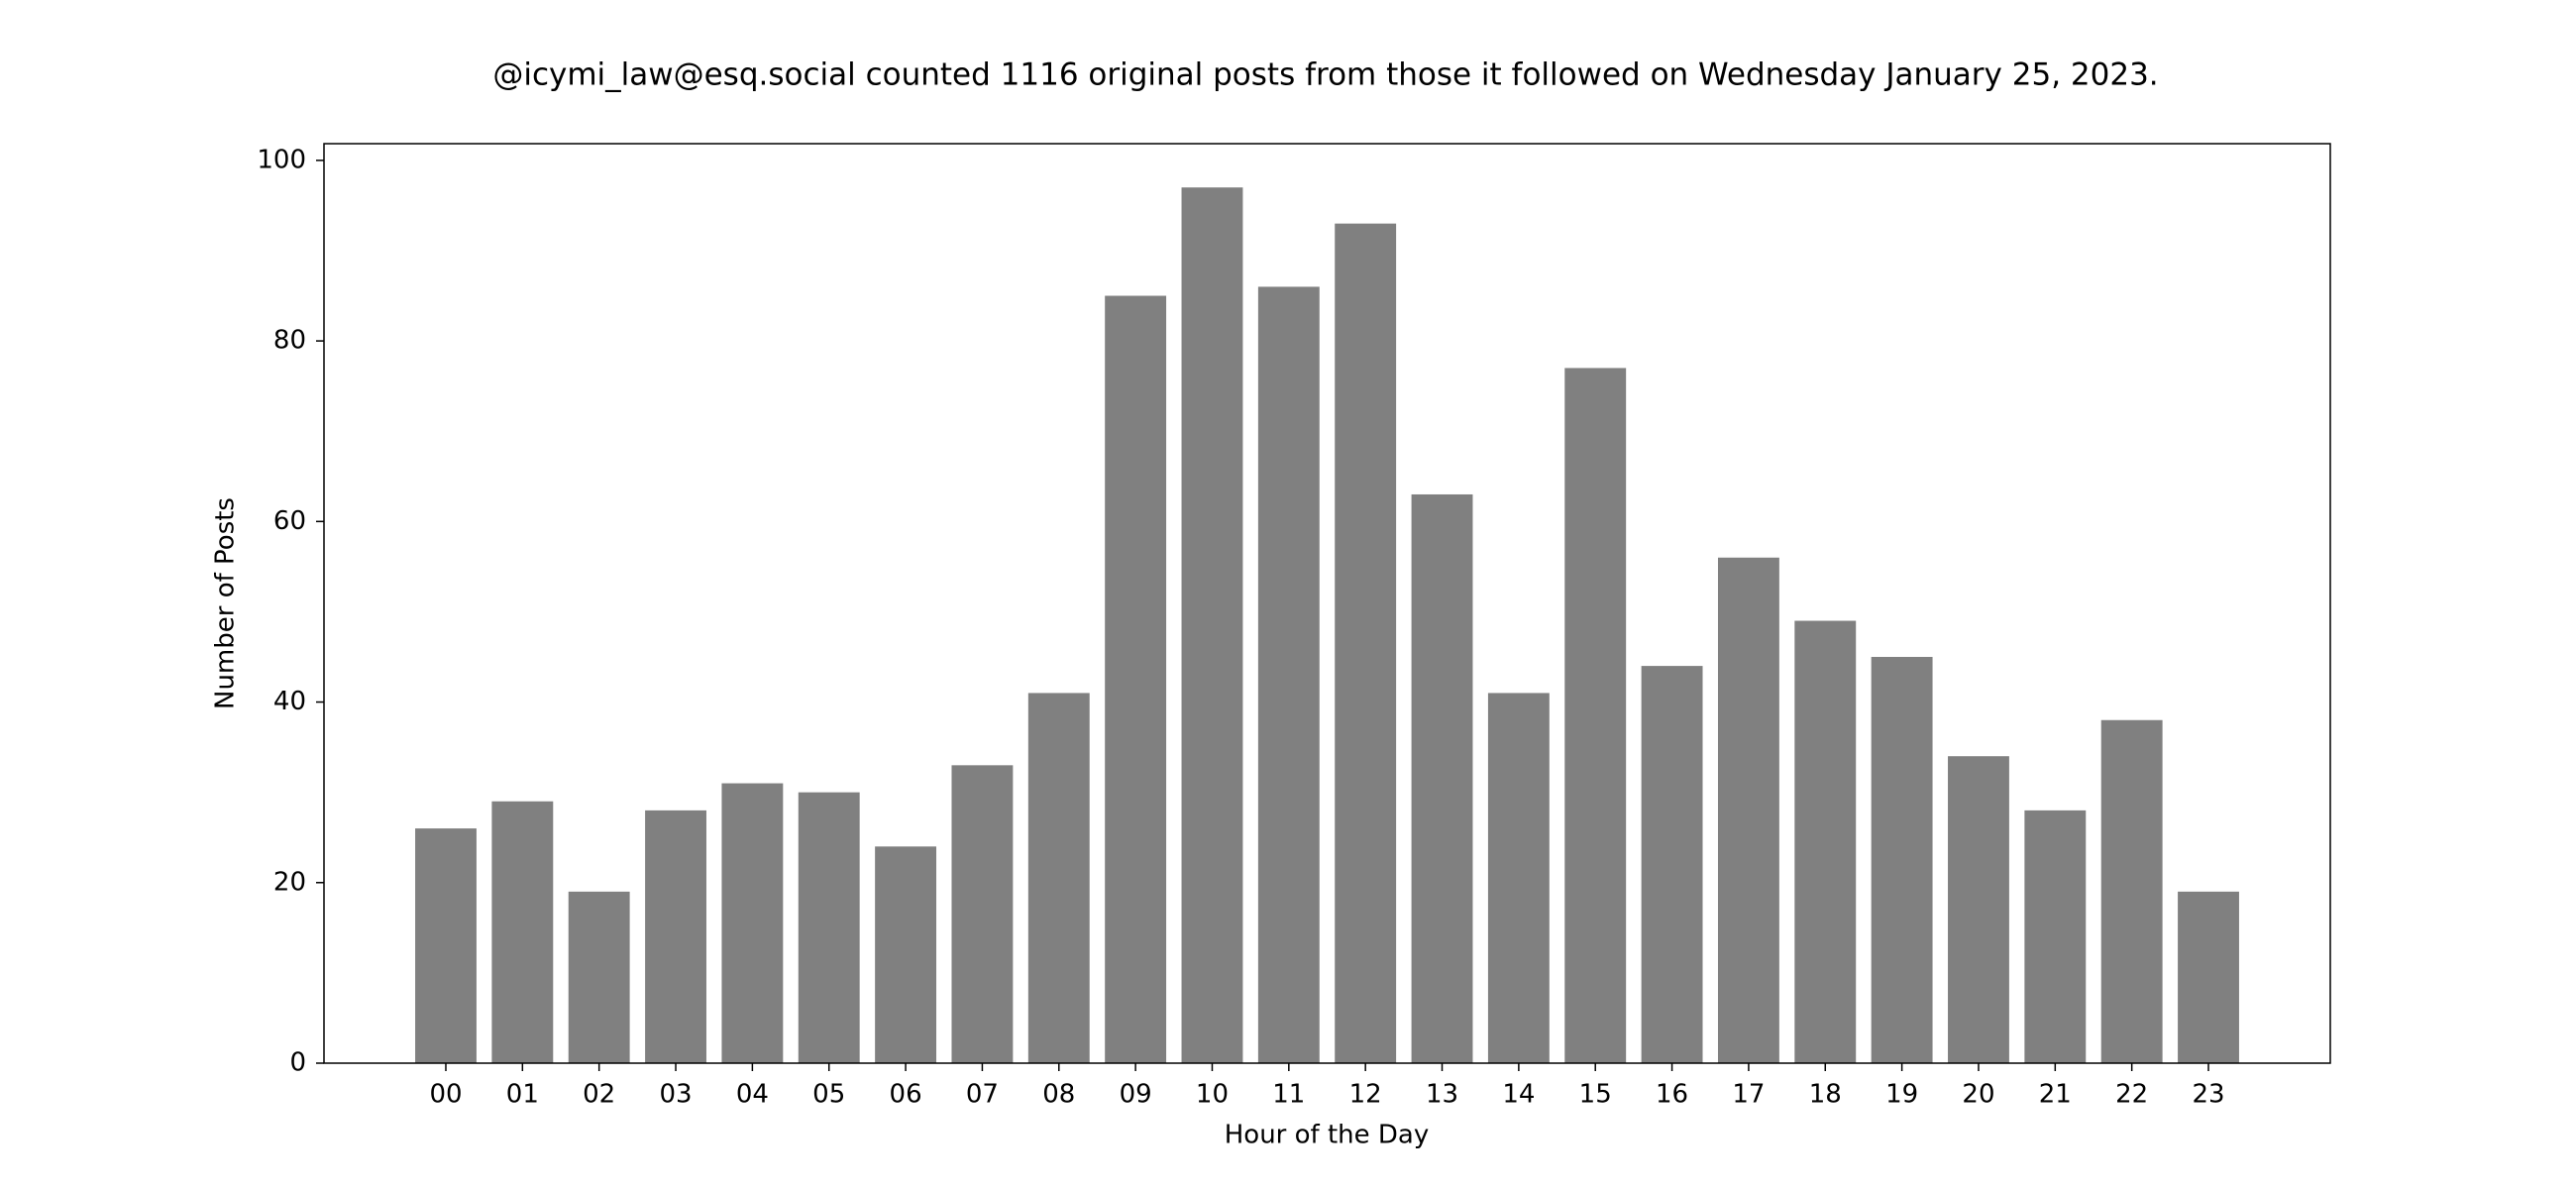  I want to click on x-axis-label: Hour of the Day, so click(1327, 1136).